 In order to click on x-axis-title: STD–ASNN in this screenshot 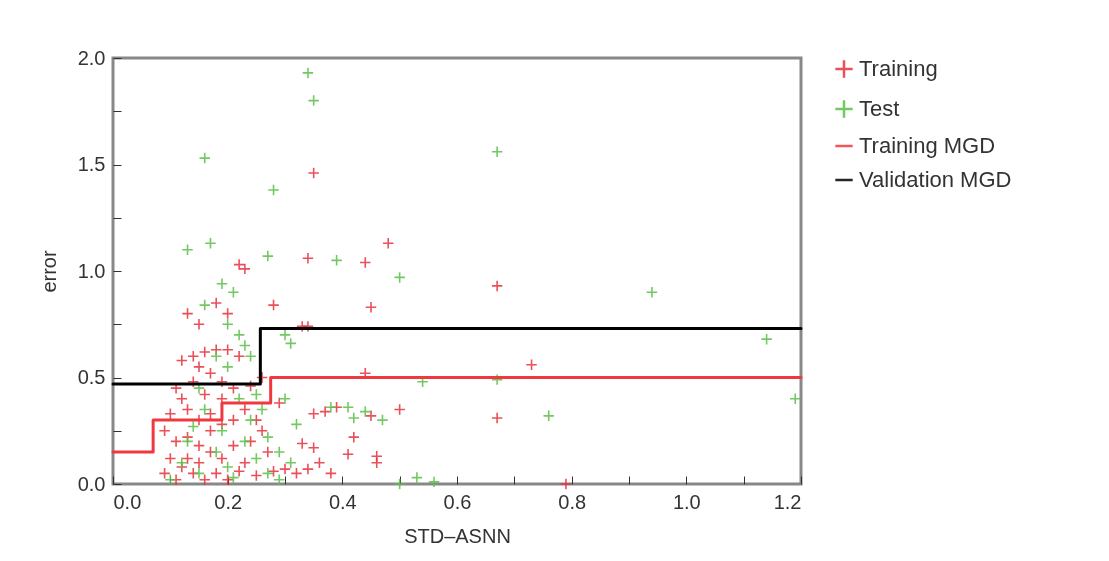, I will do `click(457, 535)`.